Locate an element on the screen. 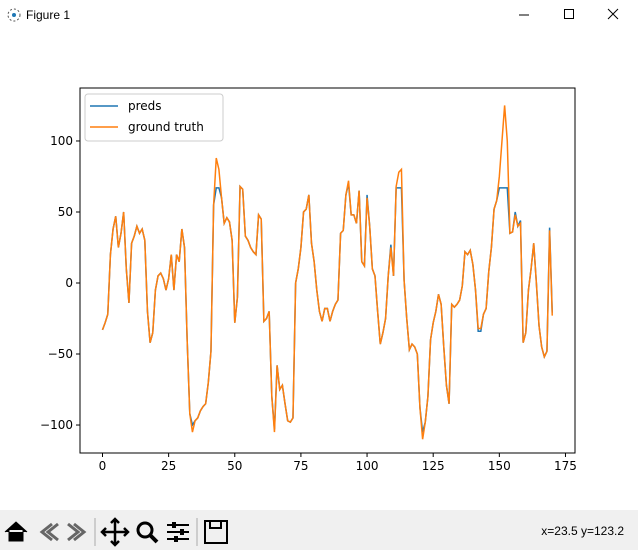  x-tick-label: 175 is located at coordinates (565, 466).